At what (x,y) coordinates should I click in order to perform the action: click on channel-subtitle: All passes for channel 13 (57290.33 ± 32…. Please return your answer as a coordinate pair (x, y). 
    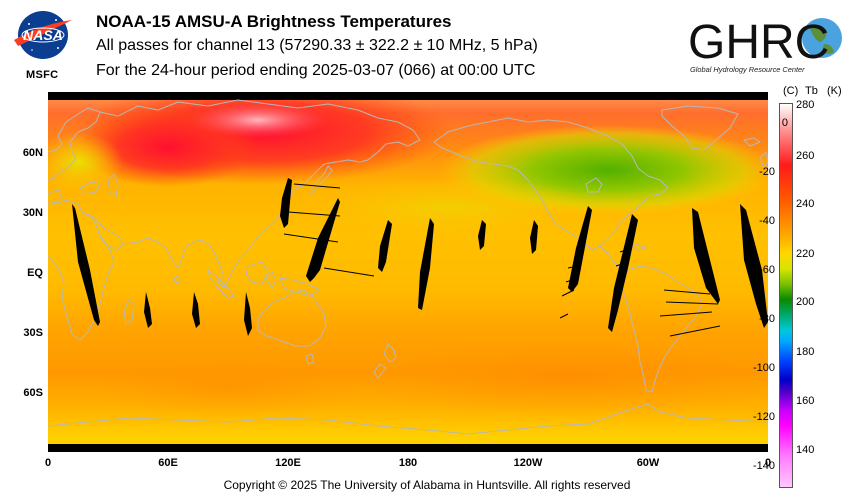
    Looking at the image, I should click on (317, 45).